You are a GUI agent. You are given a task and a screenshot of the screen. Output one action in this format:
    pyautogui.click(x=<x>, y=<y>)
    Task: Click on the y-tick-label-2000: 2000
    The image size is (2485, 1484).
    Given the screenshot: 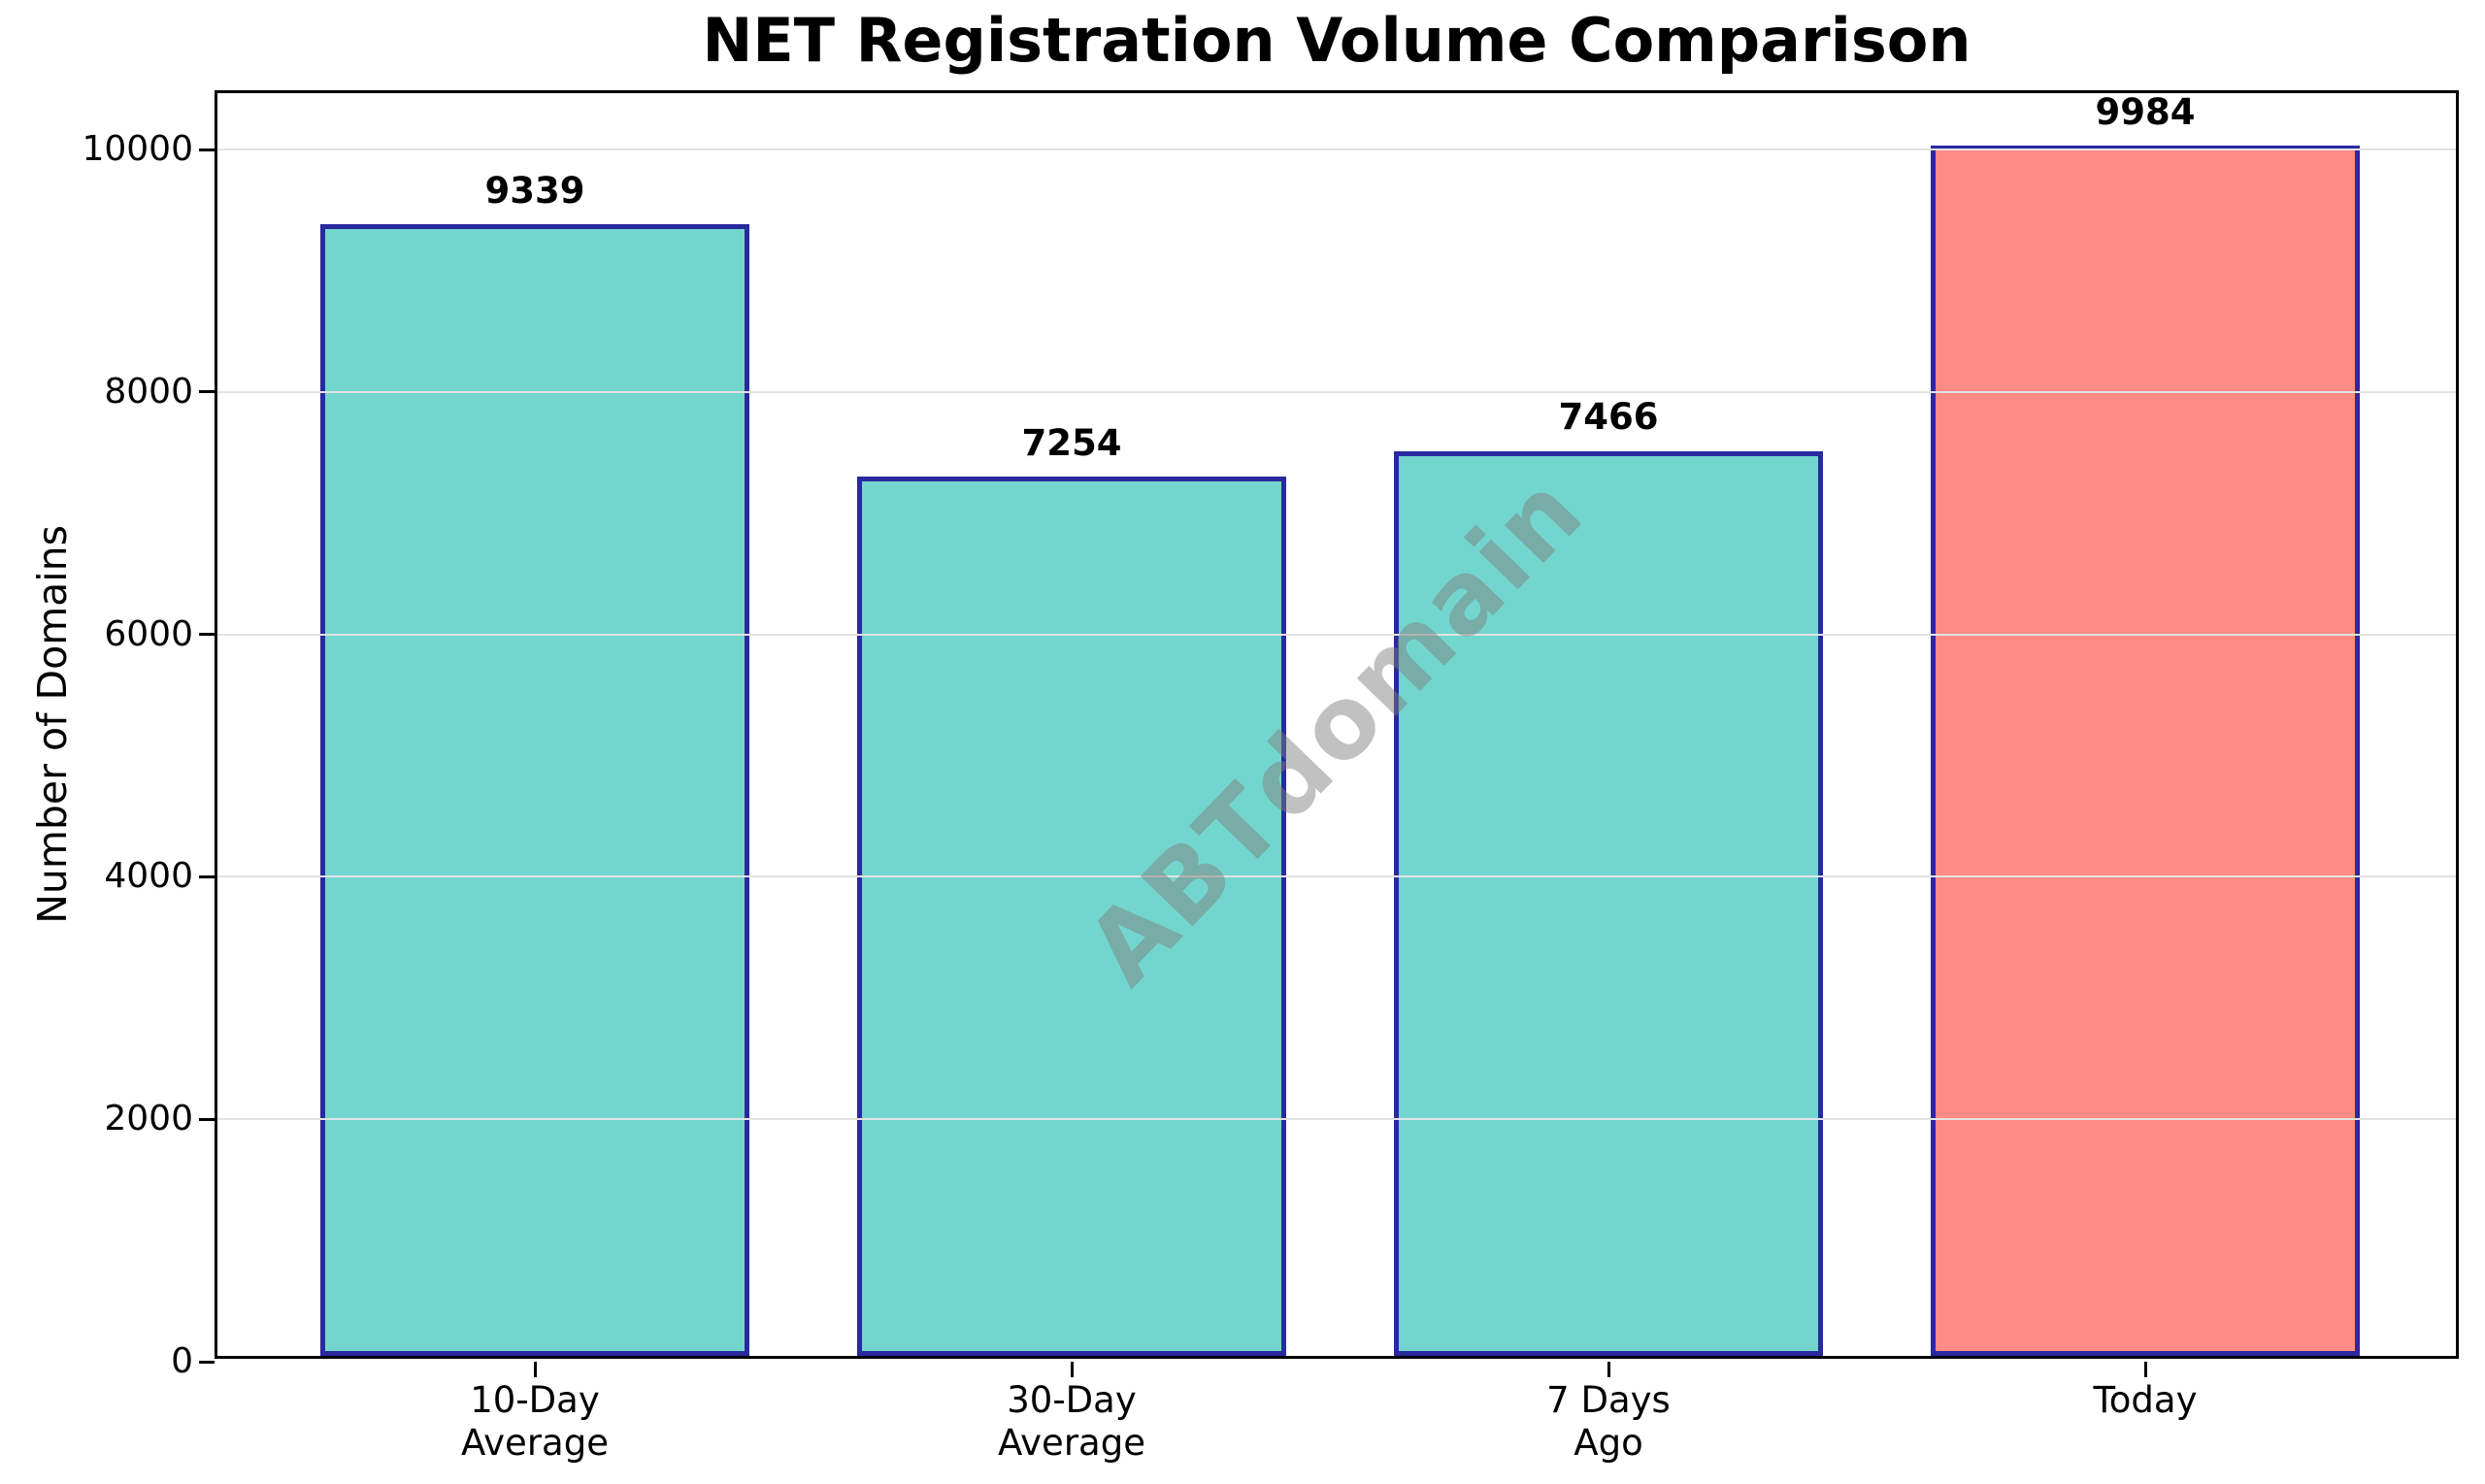 What is the action you would take?
    pyautogui.click(x=148, y=1119)
    